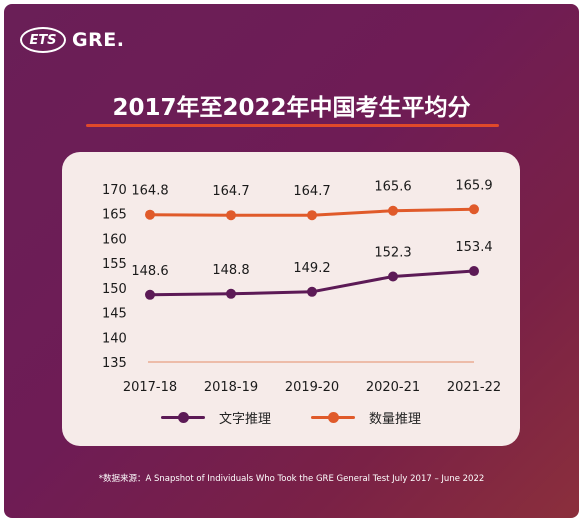 This screenshot has height=522, width=583. I want to click on x-tick-label: 2019-20, so click(312, 387).